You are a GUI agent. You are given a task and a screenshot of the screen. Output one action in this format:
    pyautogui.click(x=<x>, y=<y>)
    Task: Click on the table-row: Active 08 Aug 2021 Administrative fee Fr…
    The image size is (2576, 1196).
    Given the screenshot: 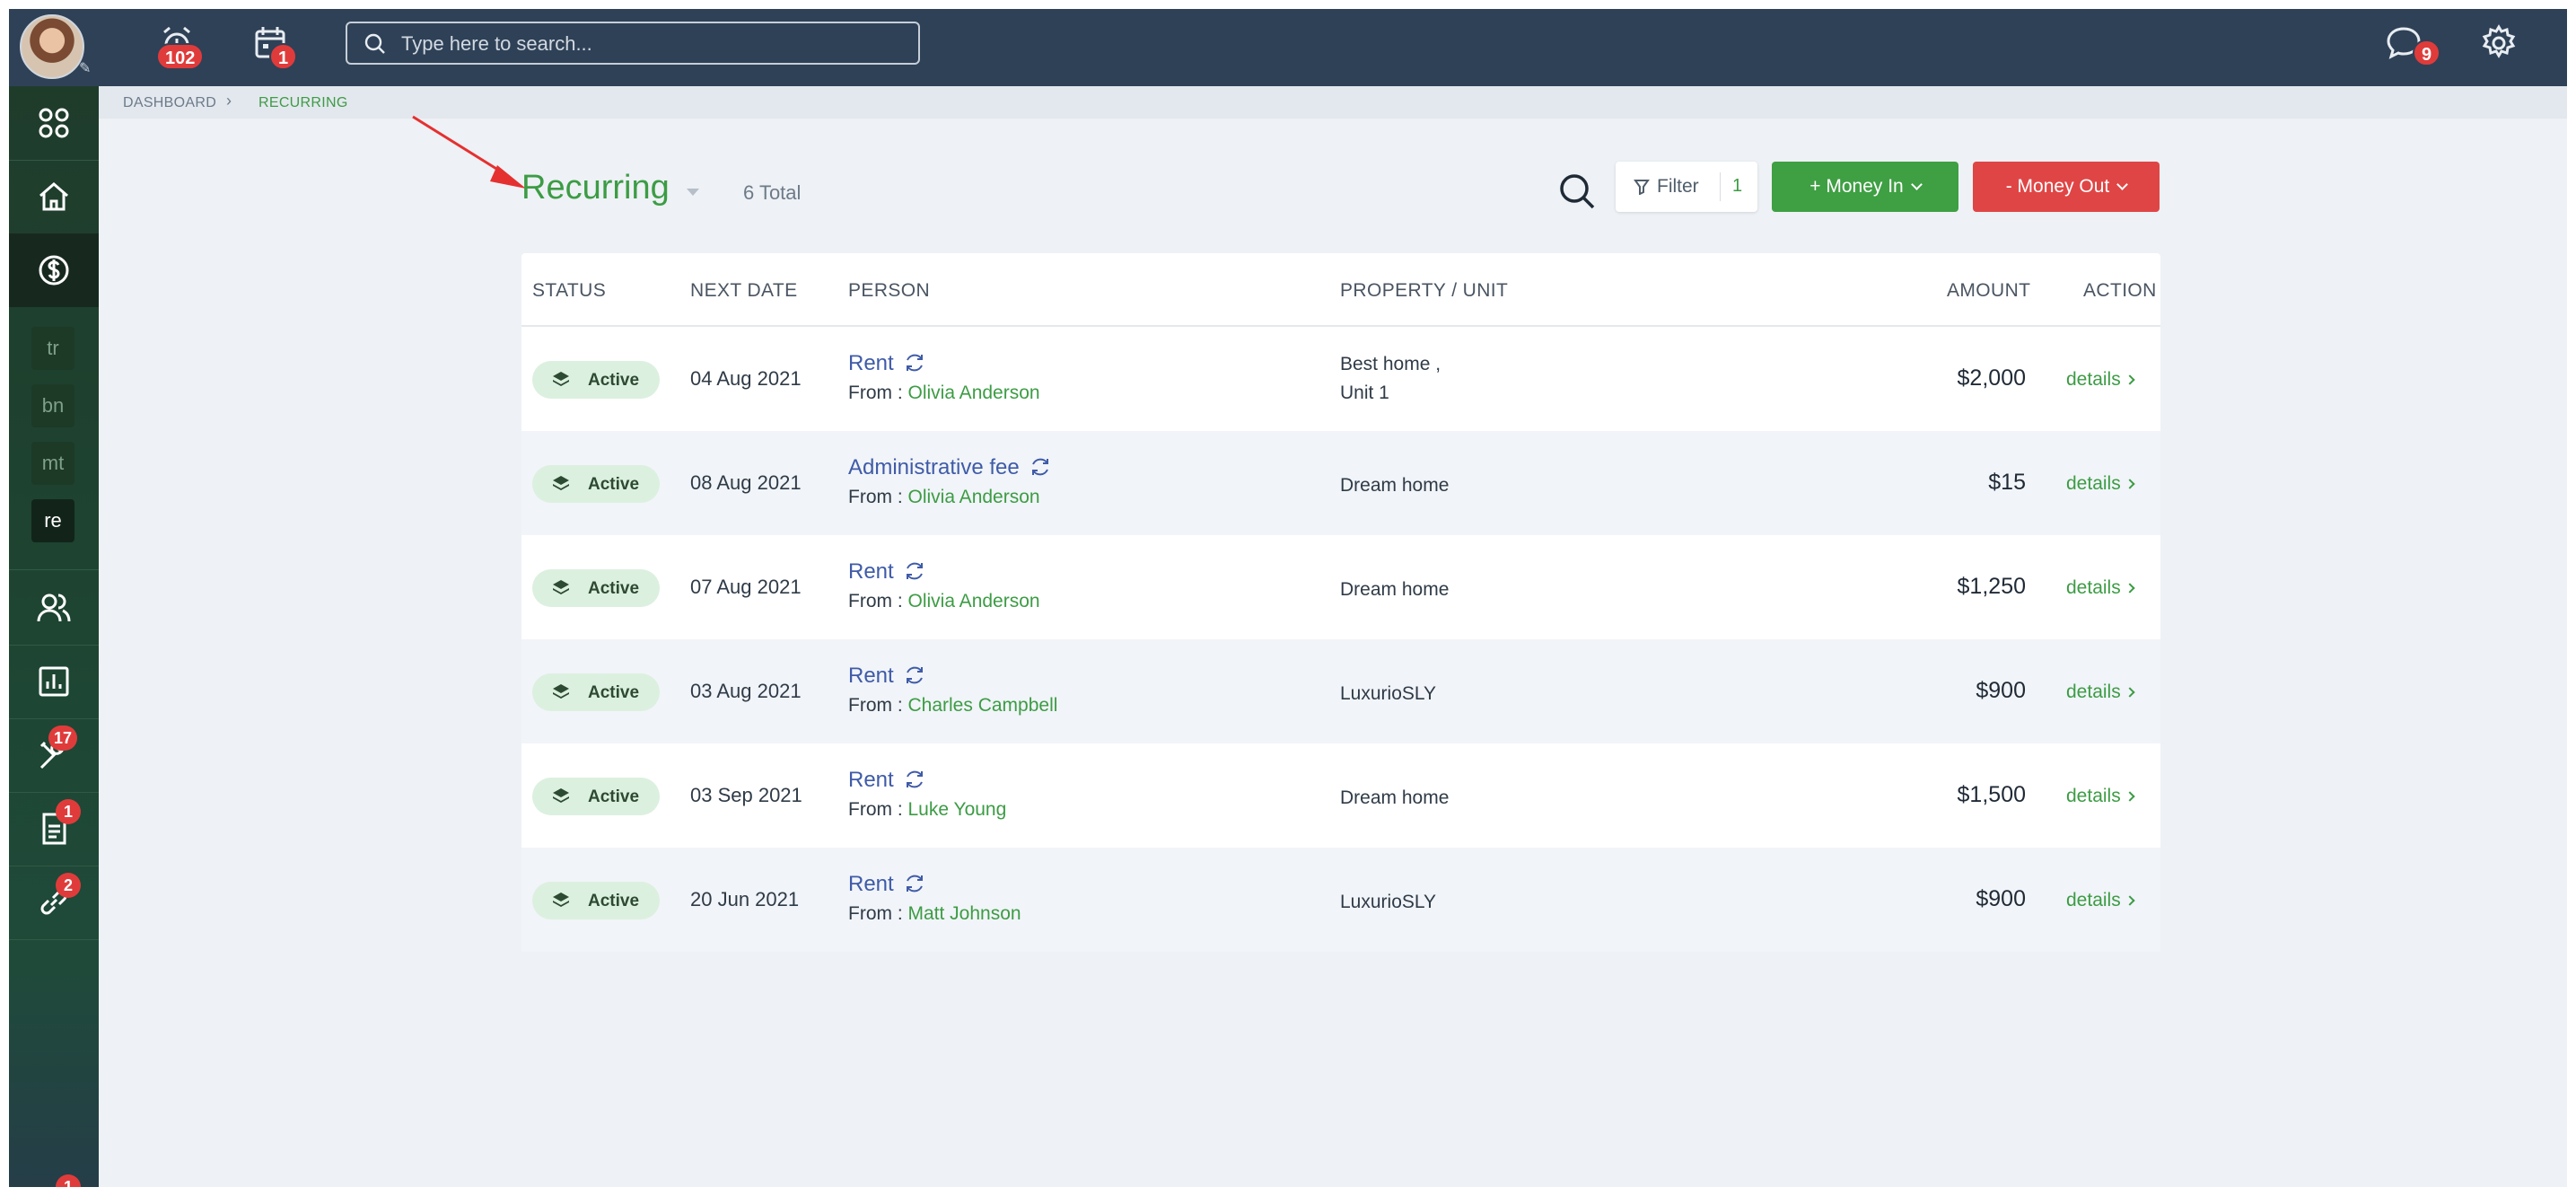 What is the action you would take?
    pyautogui.click(x=1340, y=483)
    